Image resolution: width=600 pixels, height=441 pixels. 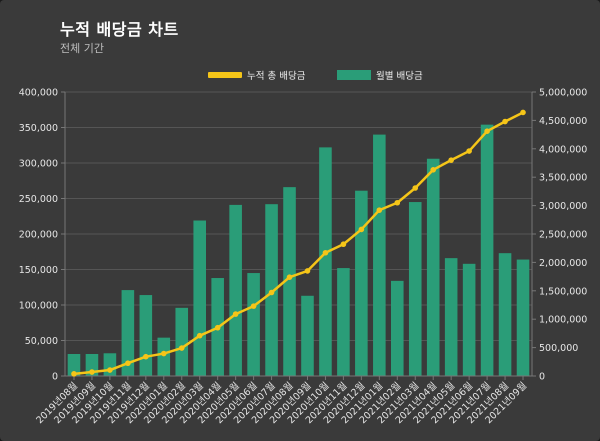 I want to click on y-right-tick-label: 2,500,000, so click(x=563, y=235).